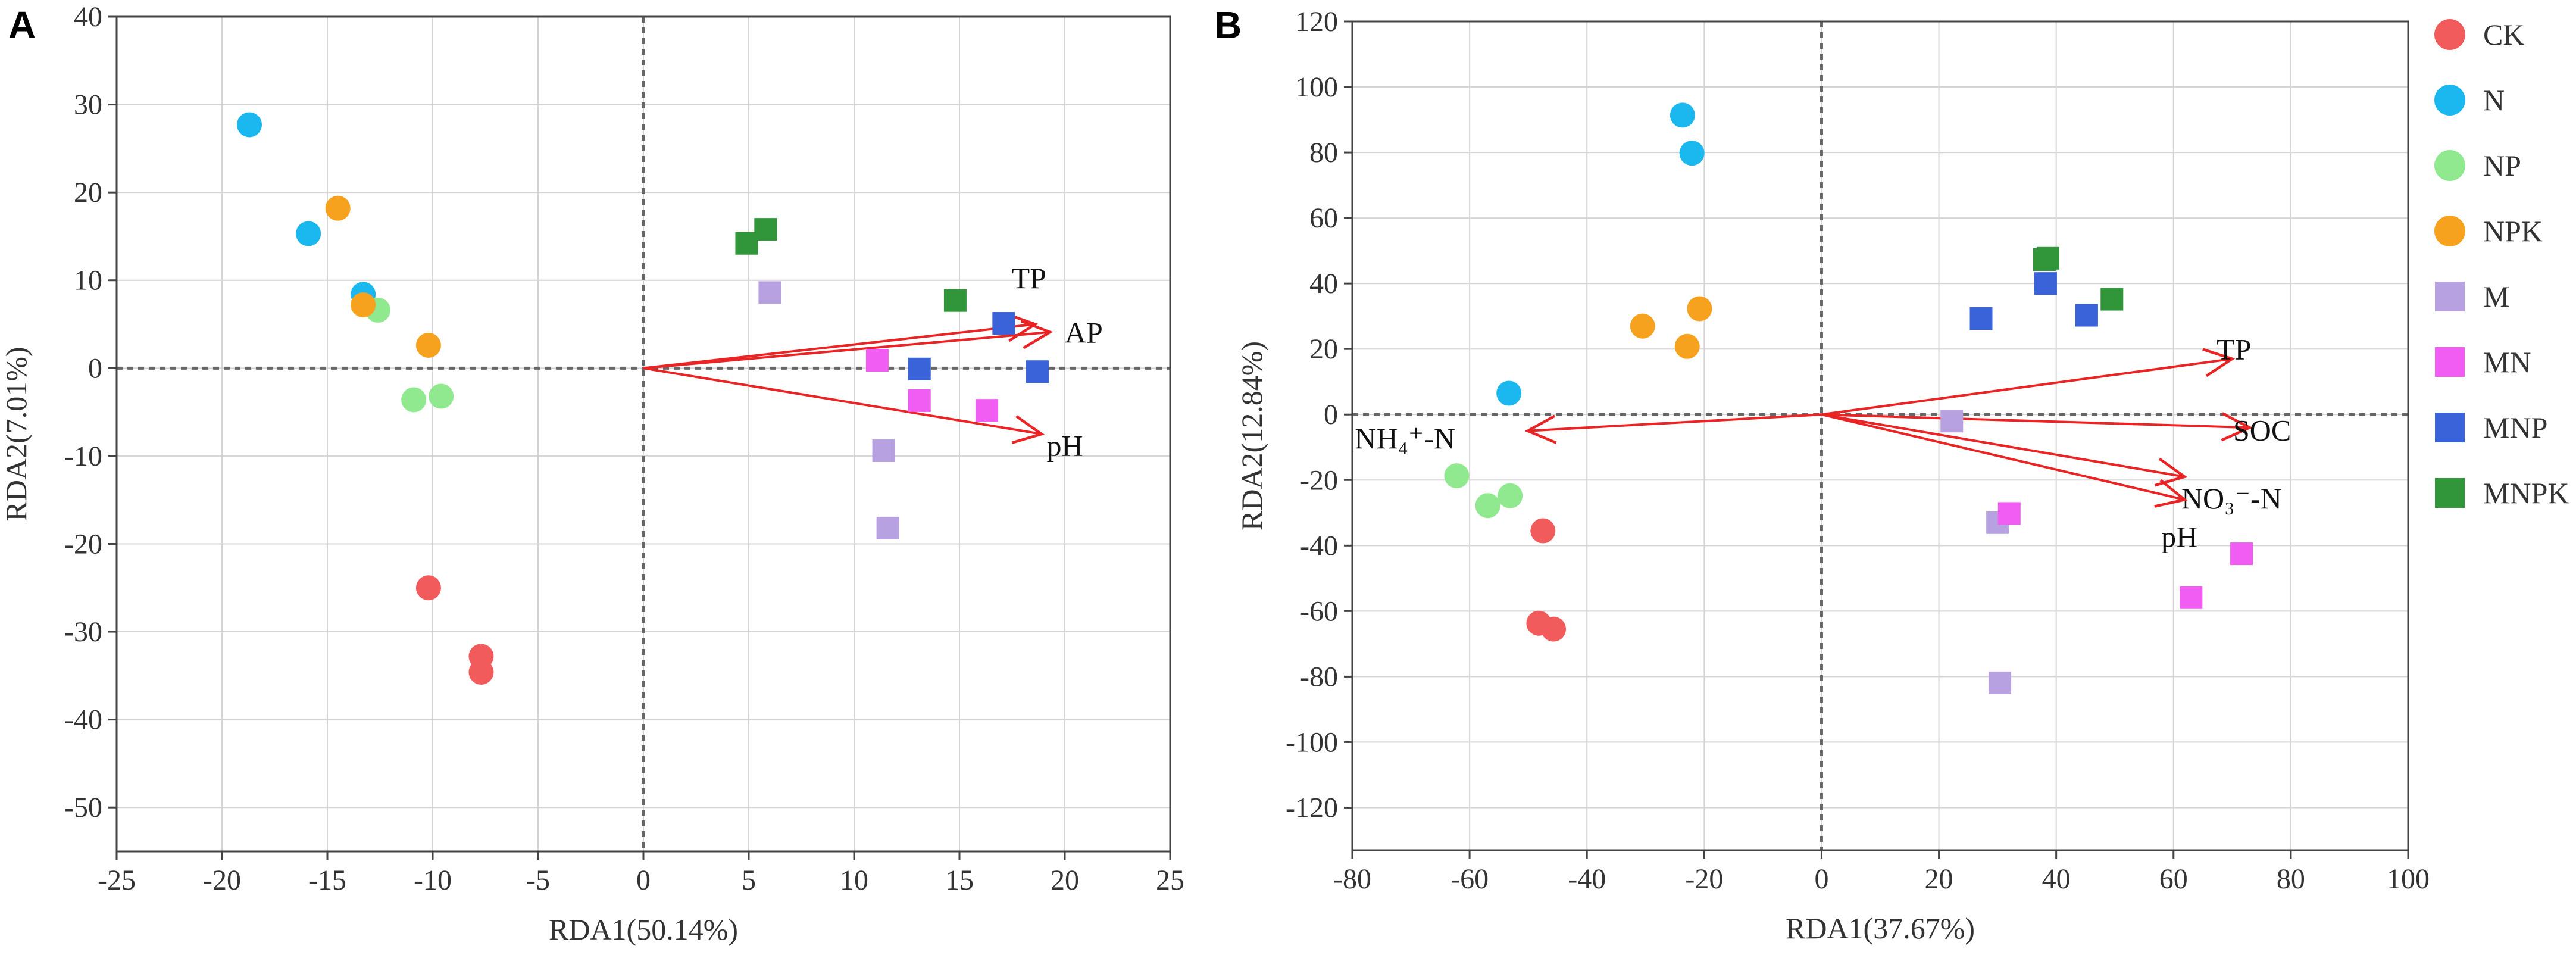 The image size is (2576, 955). I want to click on b-x-tick-label: -40, so click(1587, 879).